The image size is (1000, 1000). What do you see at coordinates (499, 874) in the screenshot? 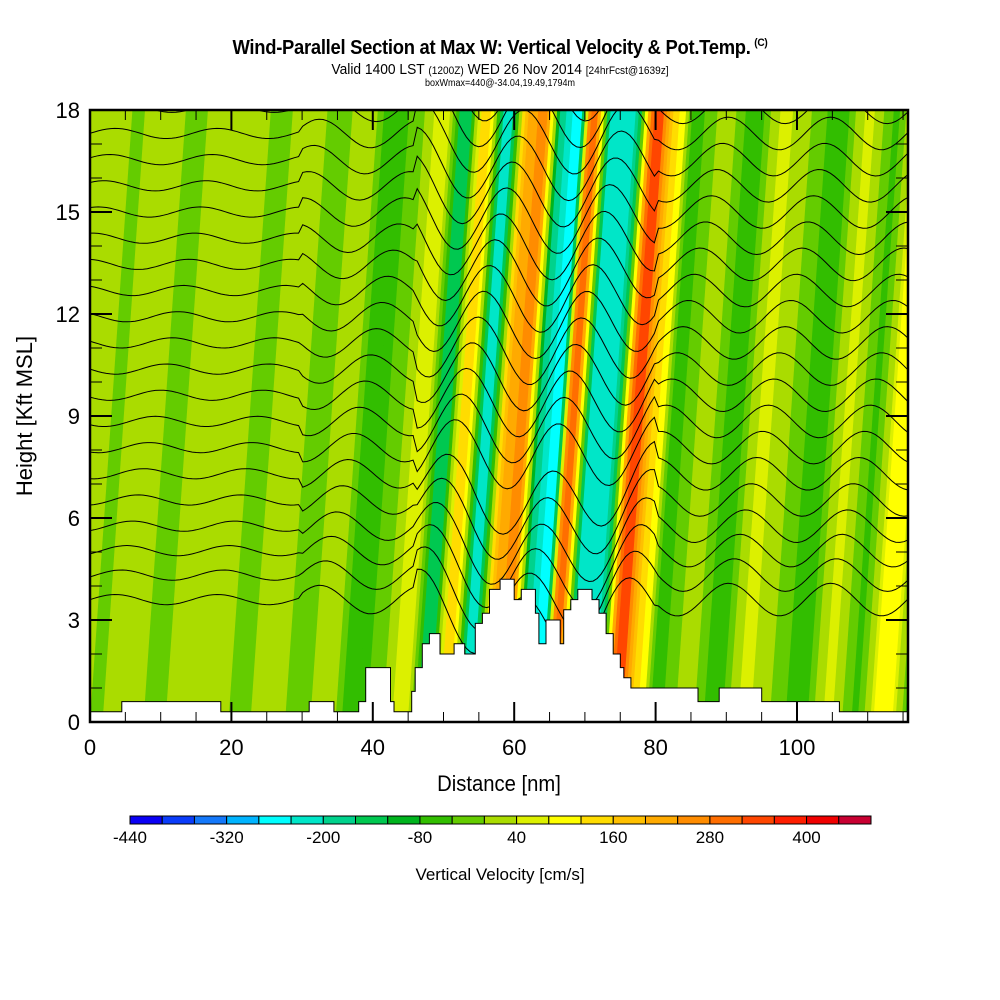
I see `colorbar-label: Vertical Velocity [cm/s]` at bounding box center [499, 874].